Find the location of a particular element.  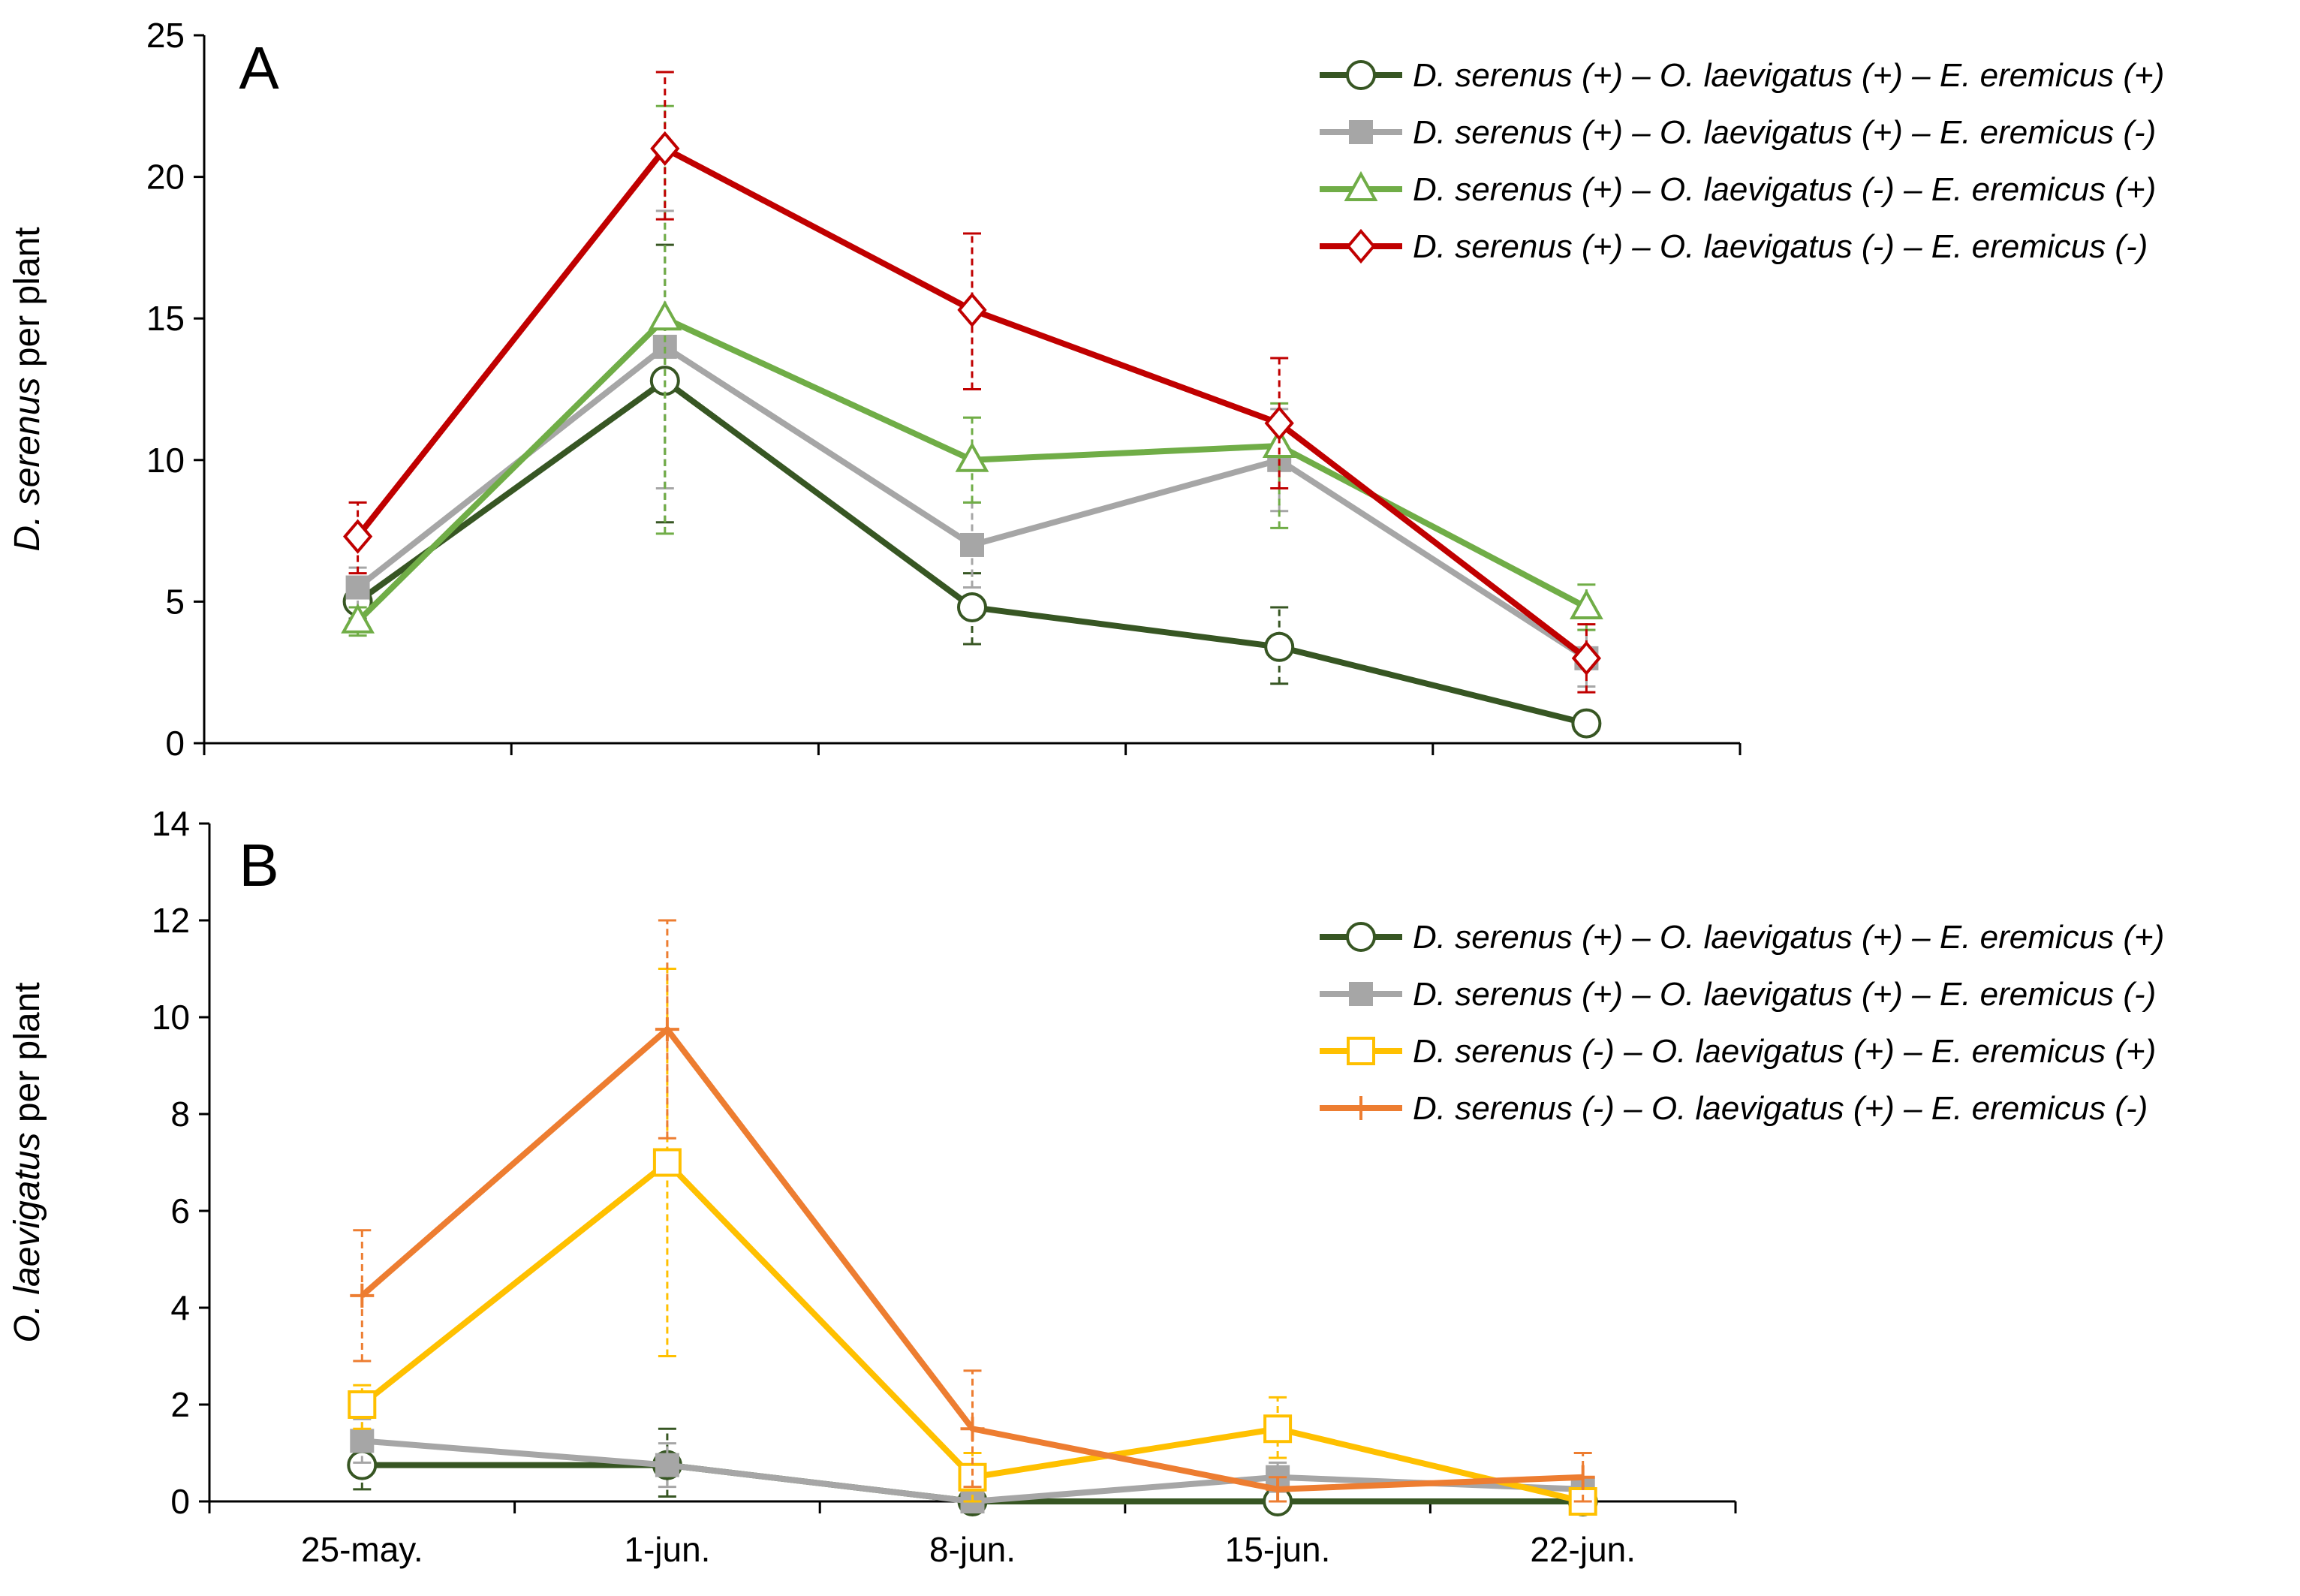

y-tick-label: 4 is located at coordinates (180, 1307).